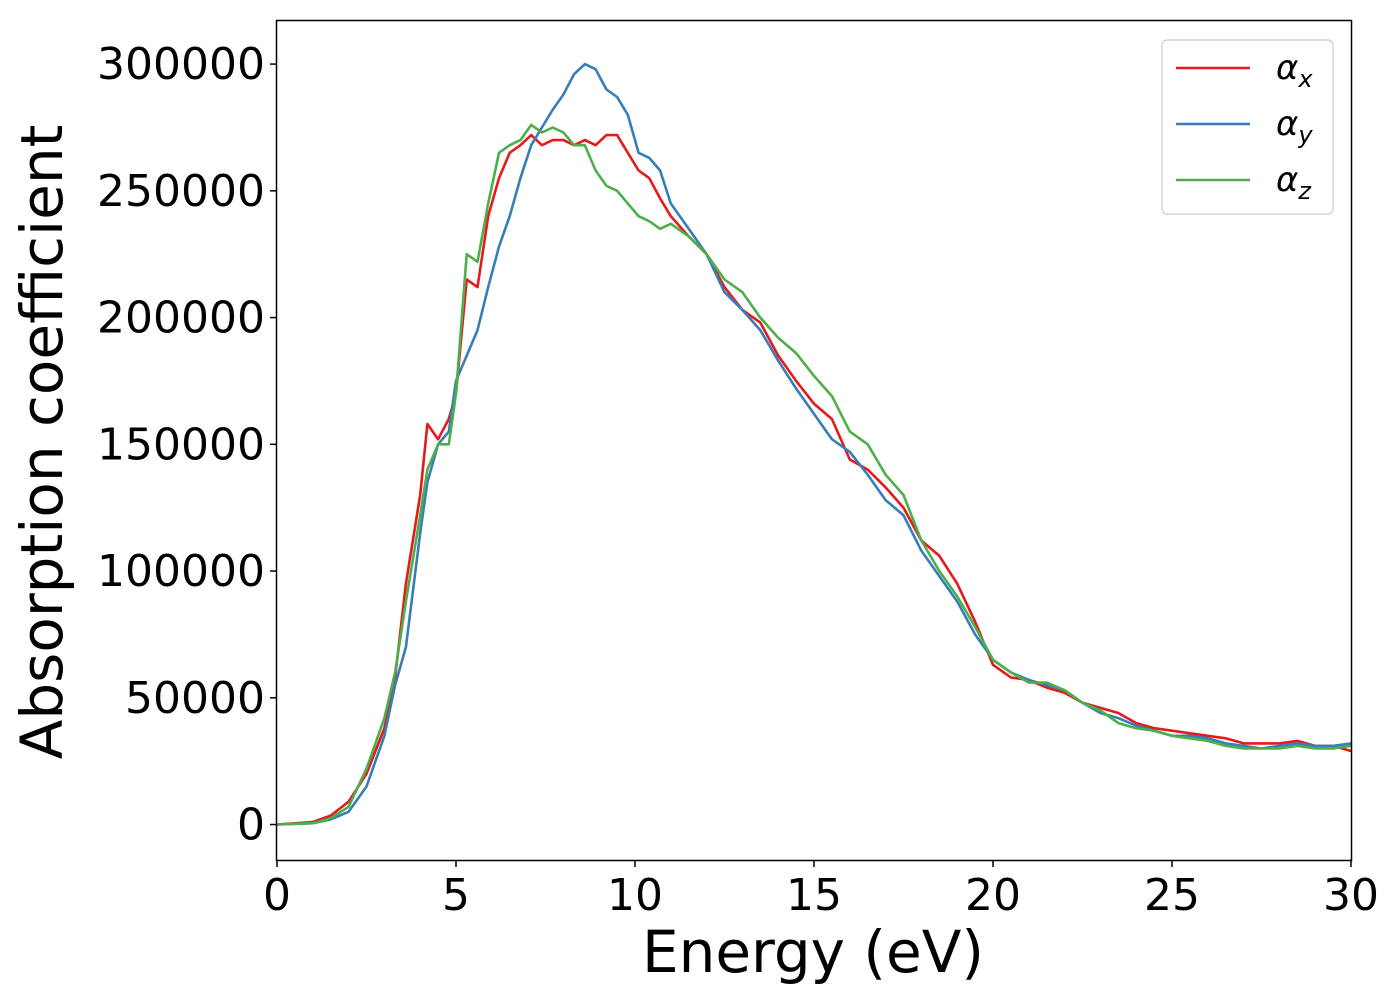 The image size is (1400, 1000). Describe the element at coordinates (195, 698) in the screenshot. I see `y-tick-label: 50000` at that location.